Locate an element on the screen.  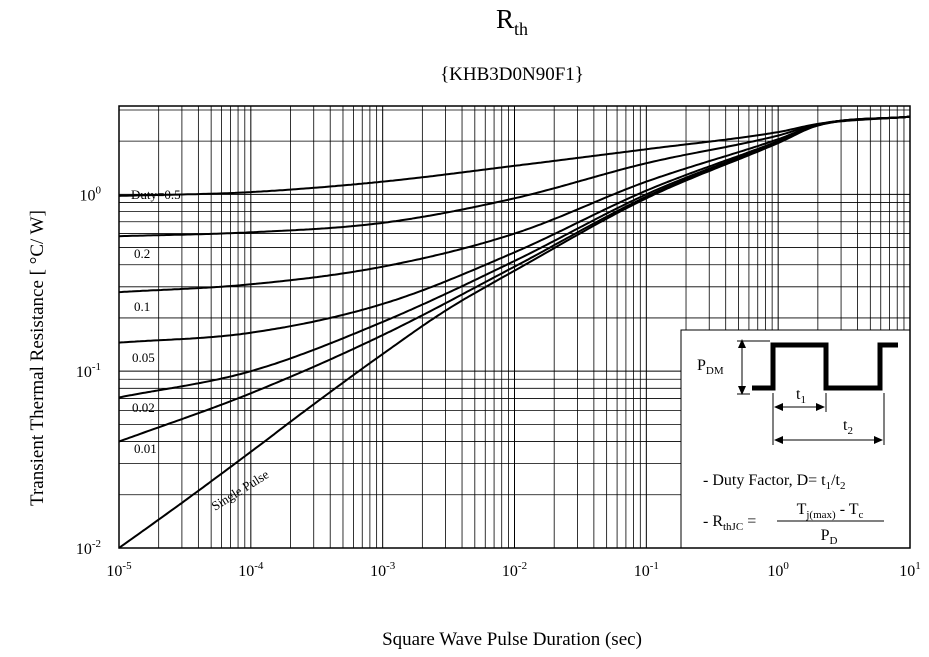
rth-prefix-sub: thJC is located at coordinates (733, 527).